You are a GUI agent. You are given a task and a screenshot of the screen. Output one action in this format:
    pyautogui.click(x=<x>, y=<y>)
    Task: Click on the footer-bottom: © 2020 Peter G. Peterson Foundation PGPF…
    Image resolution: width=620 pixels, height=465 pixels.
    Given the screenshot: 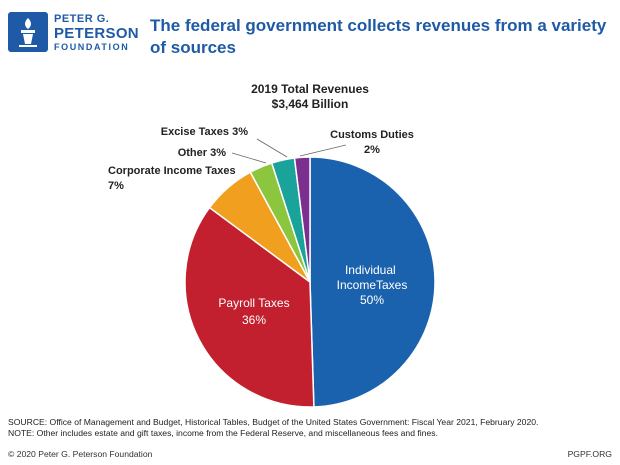 What is the action you would take?
    pyautogui.click(x=310, y=454)
    